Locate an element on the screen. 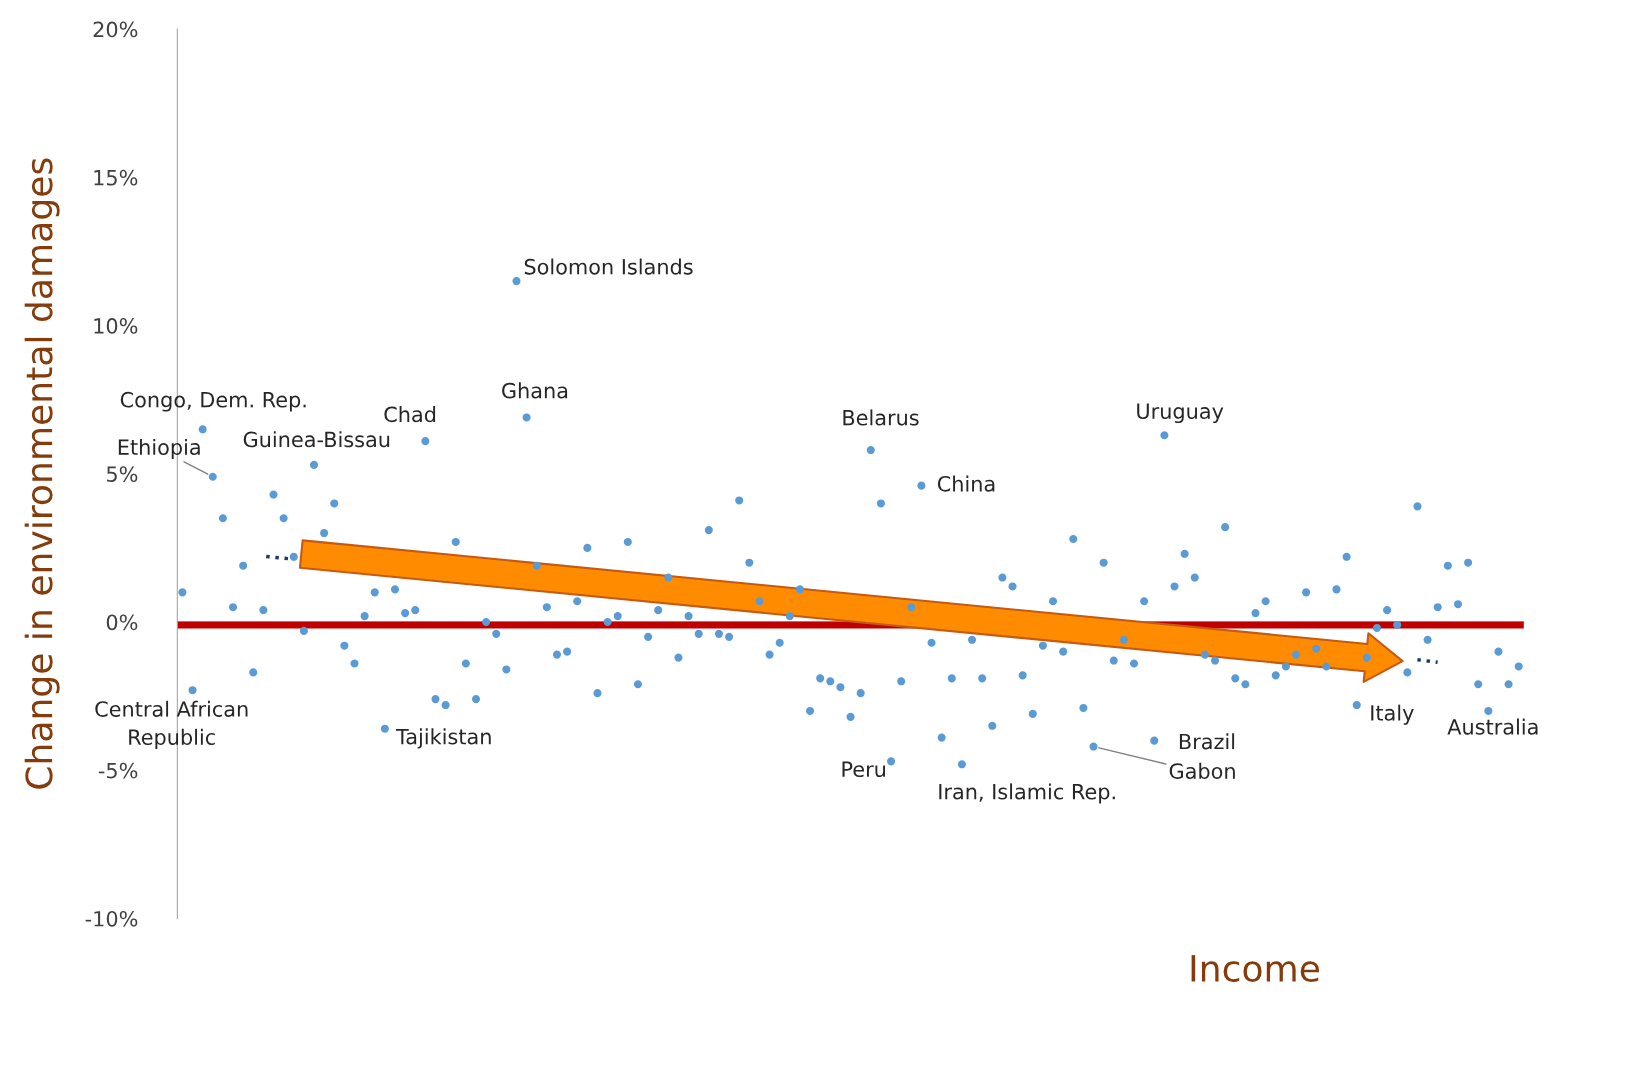 The height and width of the screenshot is (1078, 1642). y-tick-label: 15% is located at coordinates (116, 177).